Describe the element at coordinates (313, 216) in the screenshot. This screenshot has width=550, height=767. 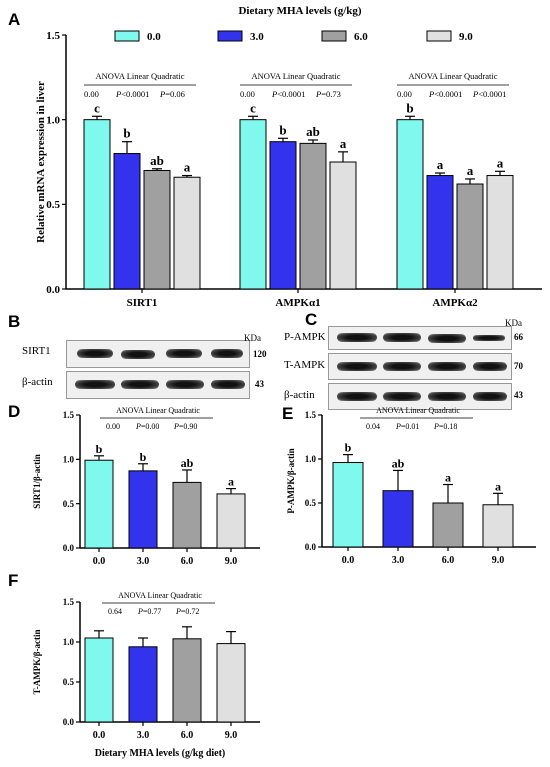
I see `bar-AMPKα1-6.0` at that location.